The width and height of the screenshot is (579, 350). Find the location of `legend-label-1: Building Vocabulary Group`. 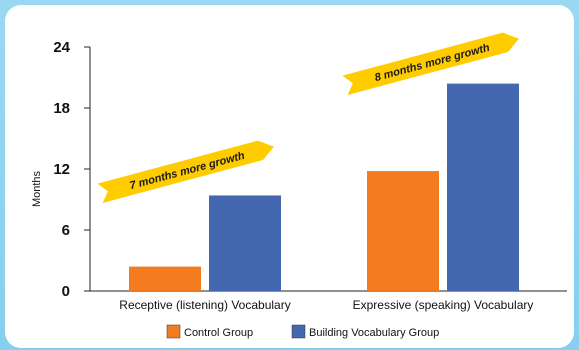

legend-label-1: Building Vocabulary Group is located at coordinates (374, 333).